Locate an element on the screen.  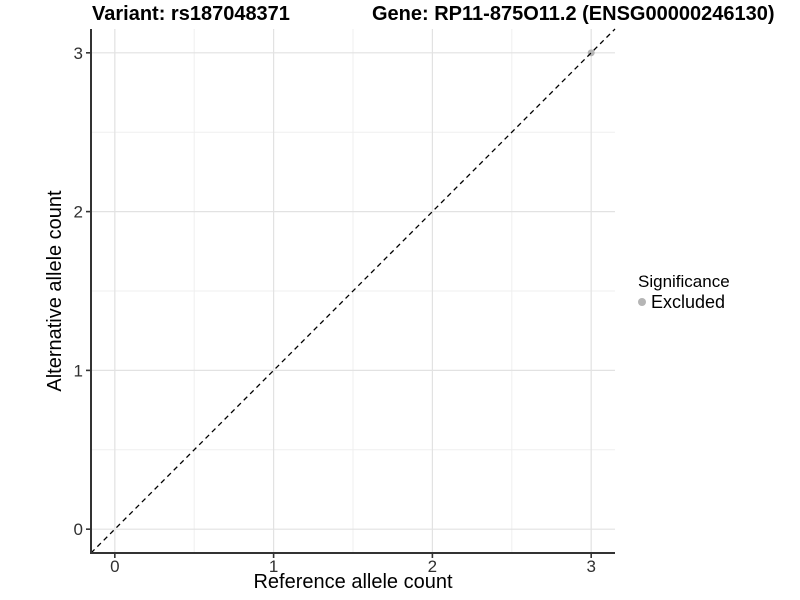
x-tick-label: 2 is located at coordinates (432, 566).